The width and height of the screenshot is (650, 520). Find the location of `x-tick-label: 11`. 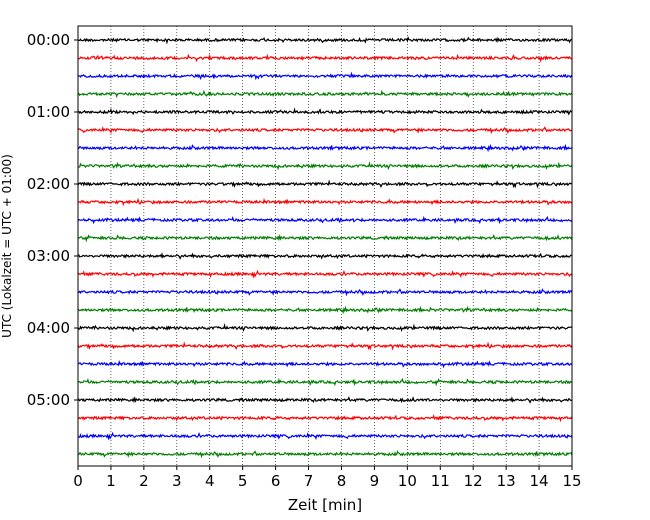

x-tick-label: 11 is located at coordinates (440, 481).